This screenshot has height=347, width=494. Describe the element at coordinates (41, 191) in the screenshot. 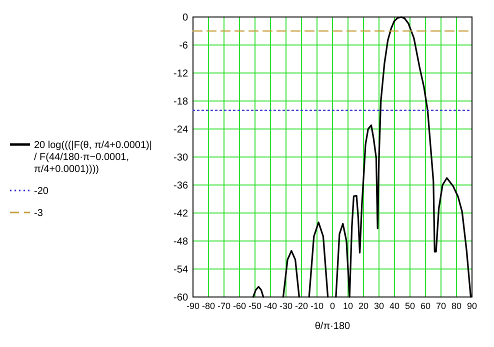

I see `legend-label: -20` at that location.